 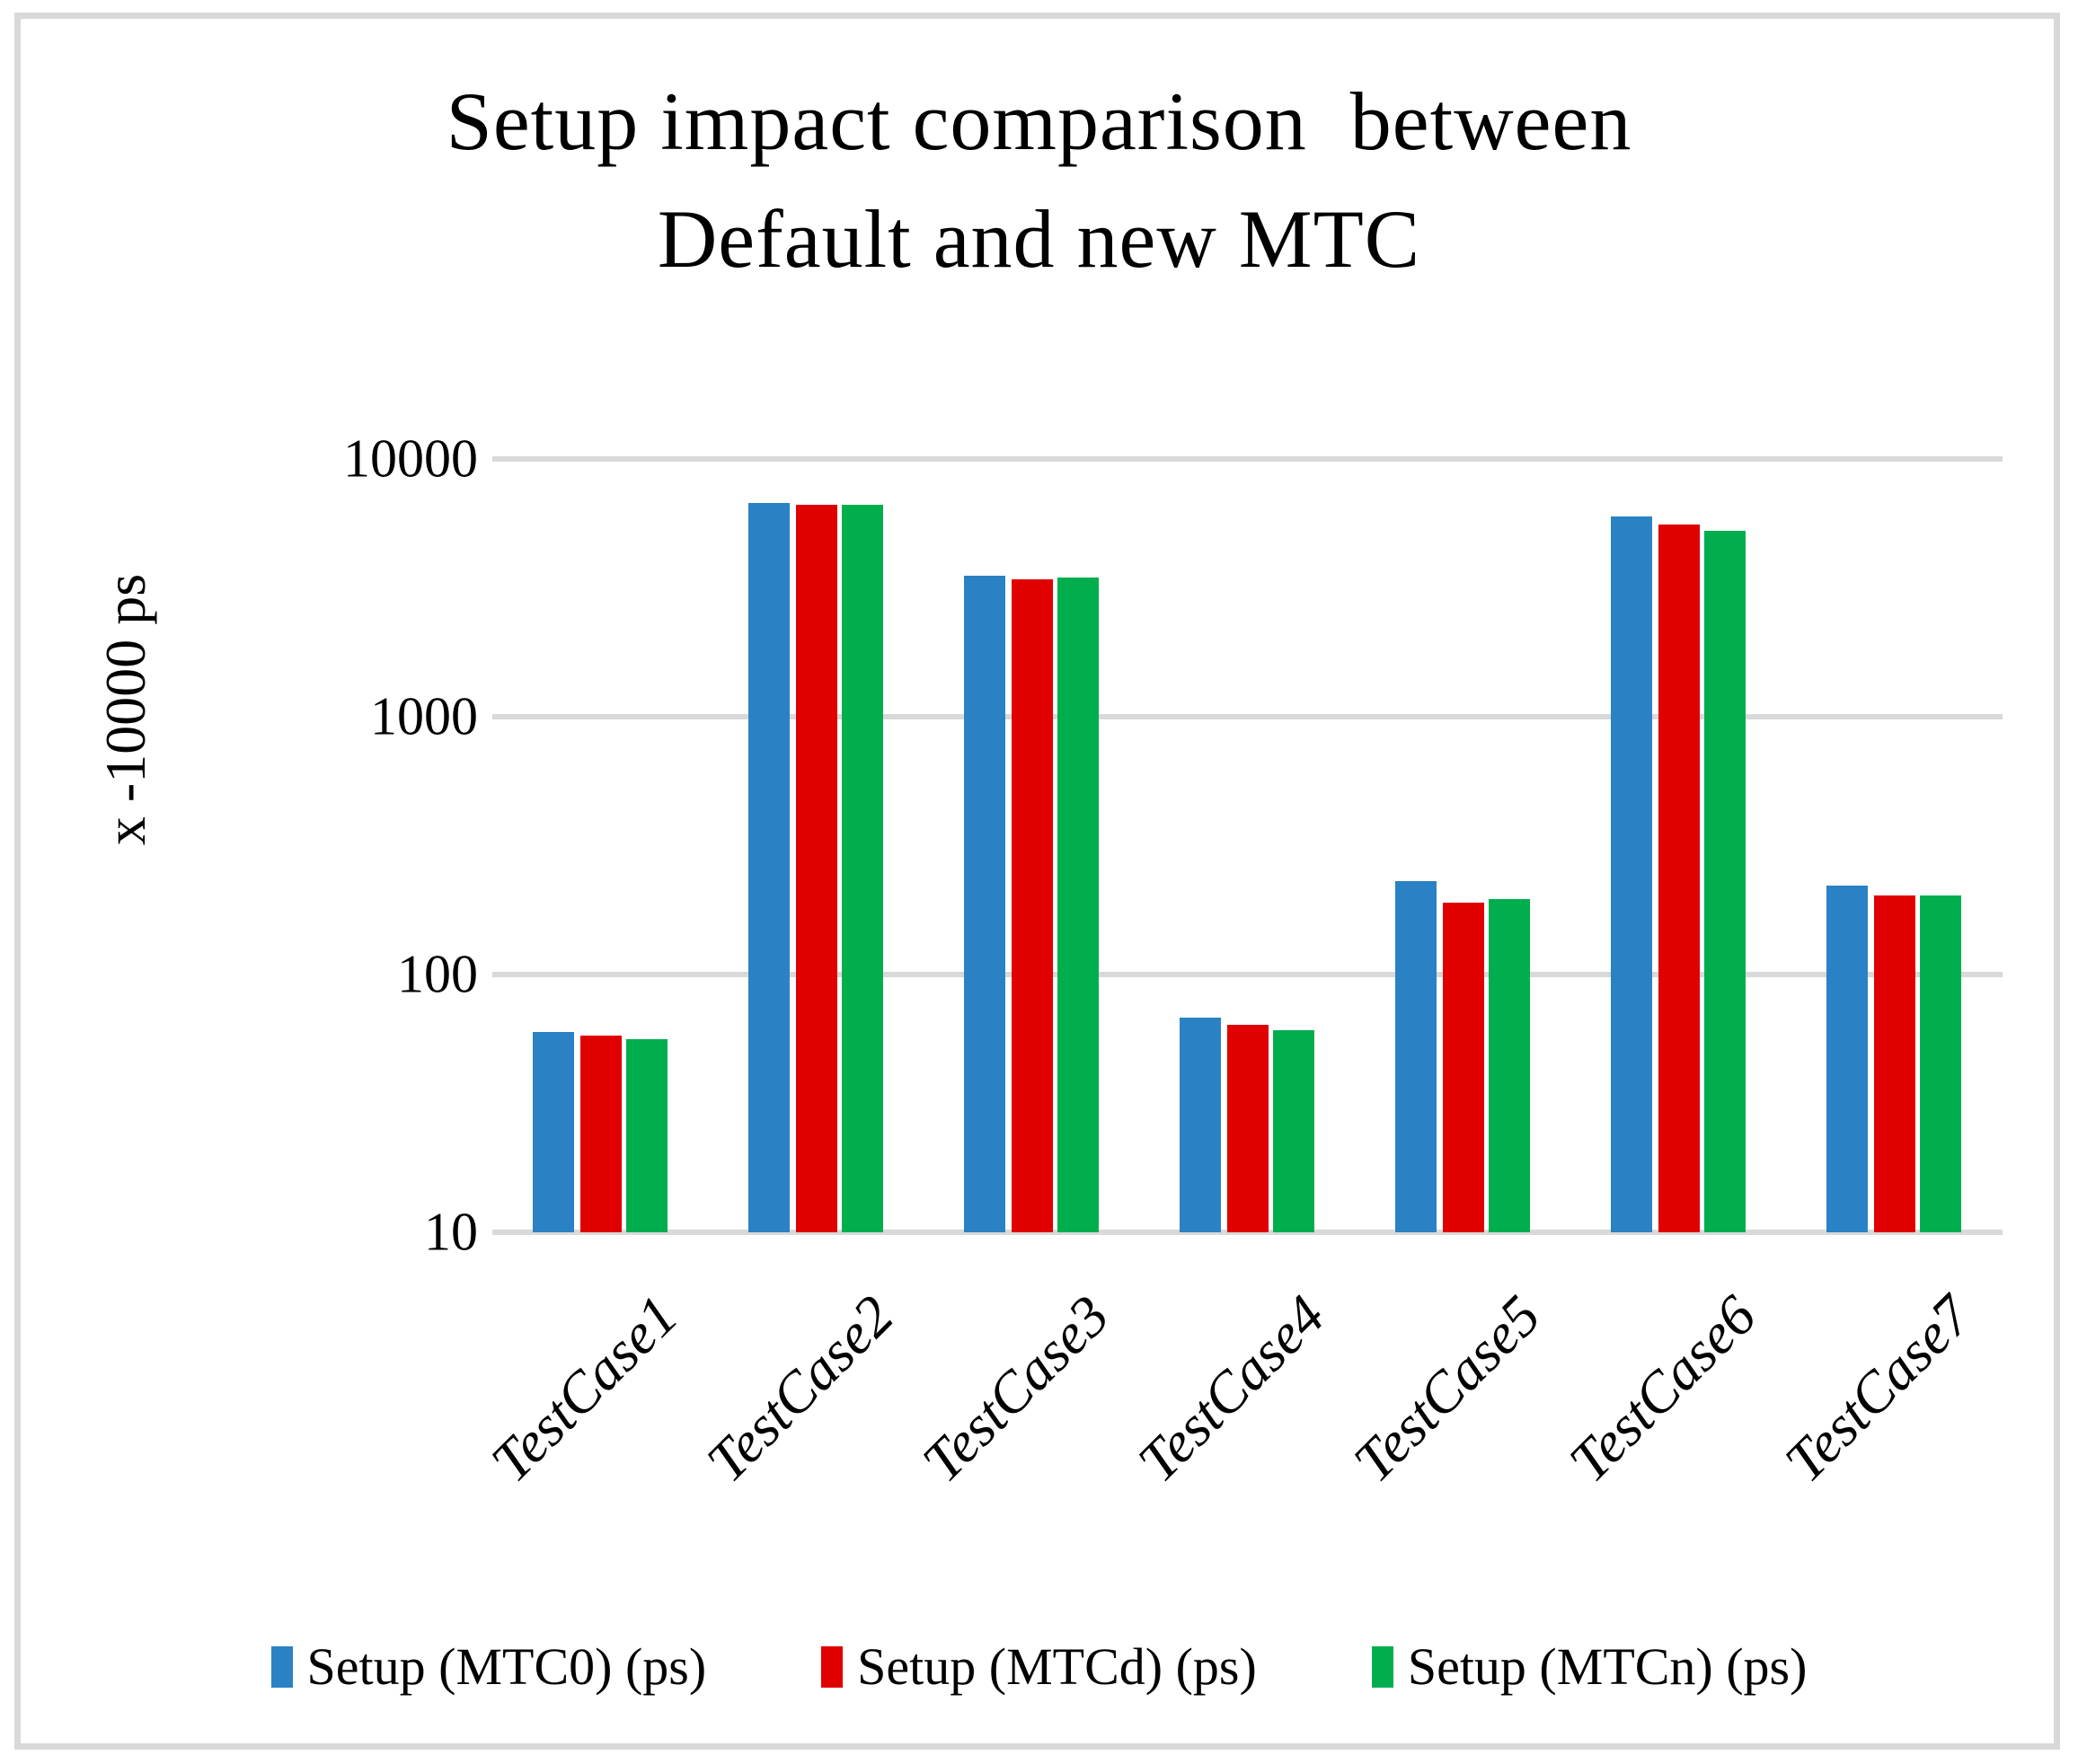 What do you see at coordinates (1015, 1389) in the screenshot?
I see `x-tick-label-testcase3: TestCase3` at bounding box center [1015, 1389].